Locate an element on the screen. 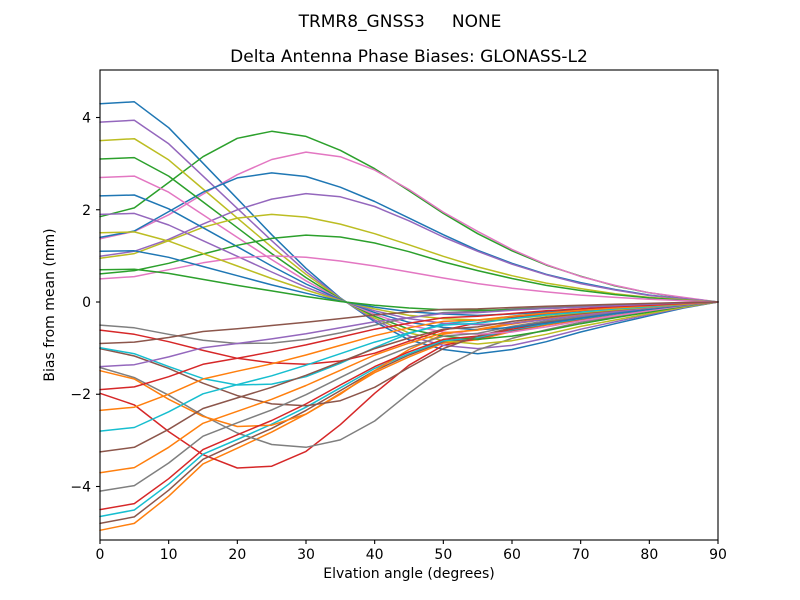 The height and width of the screenshot is (600, 800). x-tick-label: 90 is located at coordinates (718, 555).